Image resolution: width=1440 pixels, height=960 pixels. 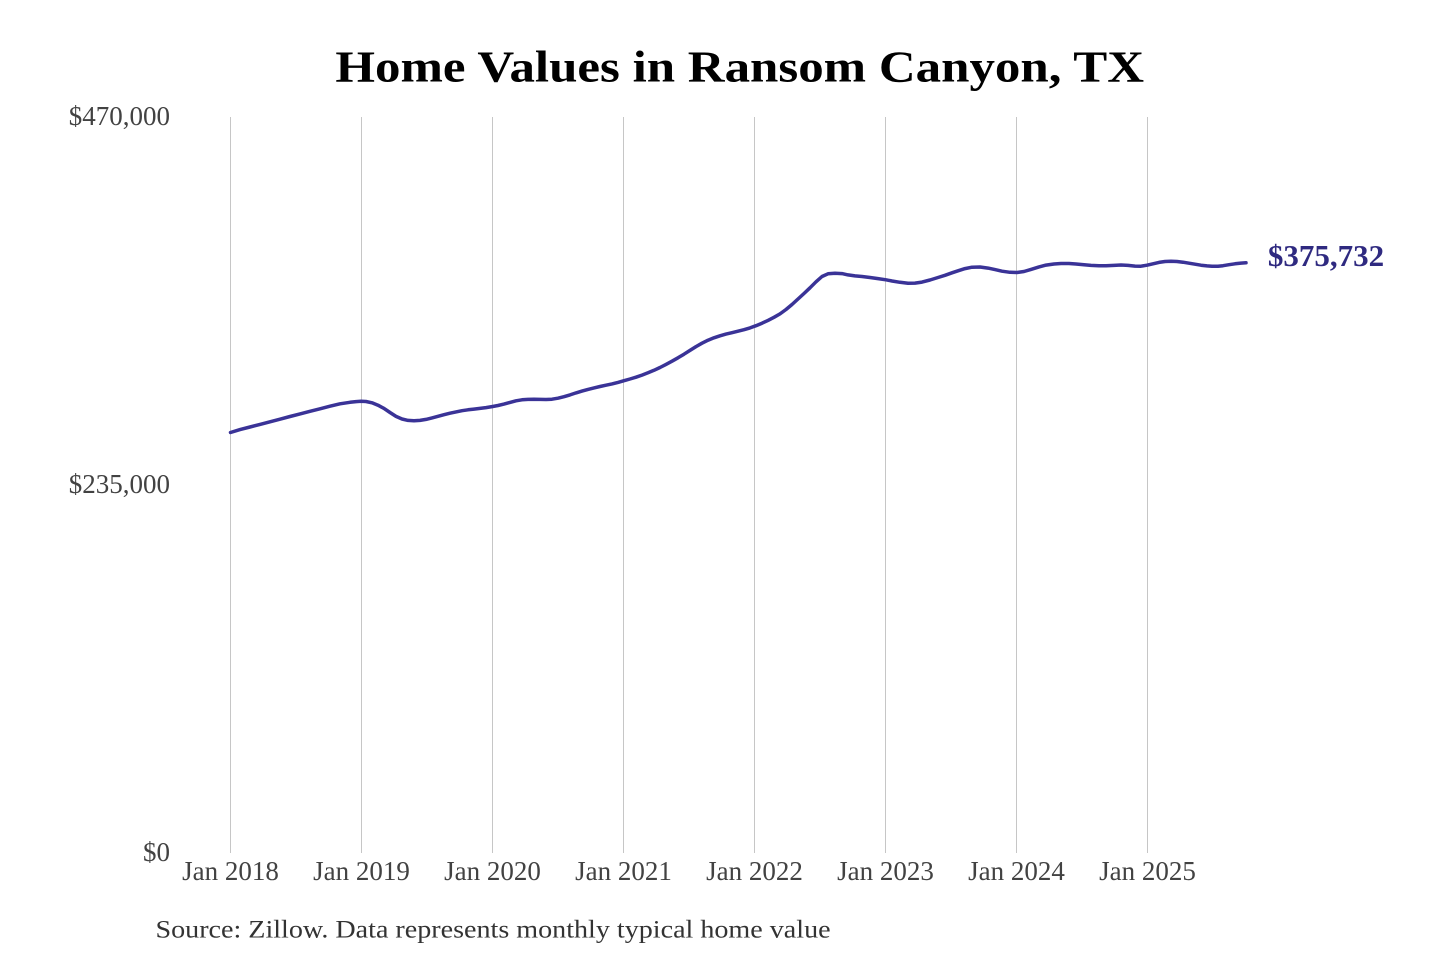 What do you see at coordinates (361, 871) in the screenshot?
I see `svg-text: Jan 2019` at bounding box center [361, 871].